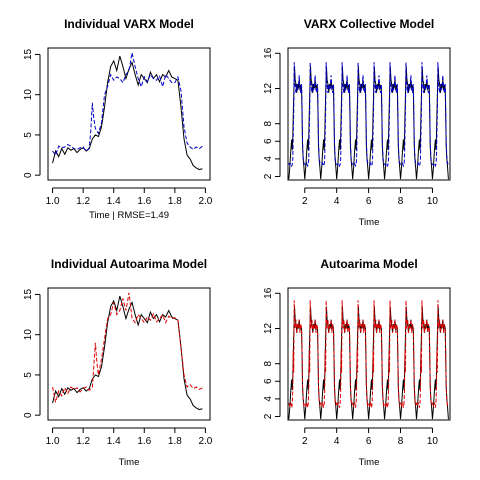 The image size is (480, 480). Describe the element at coordinates (129, 215) in the screenshot. I see `x-axis-title: Time | RMSE=1.49` at that location.